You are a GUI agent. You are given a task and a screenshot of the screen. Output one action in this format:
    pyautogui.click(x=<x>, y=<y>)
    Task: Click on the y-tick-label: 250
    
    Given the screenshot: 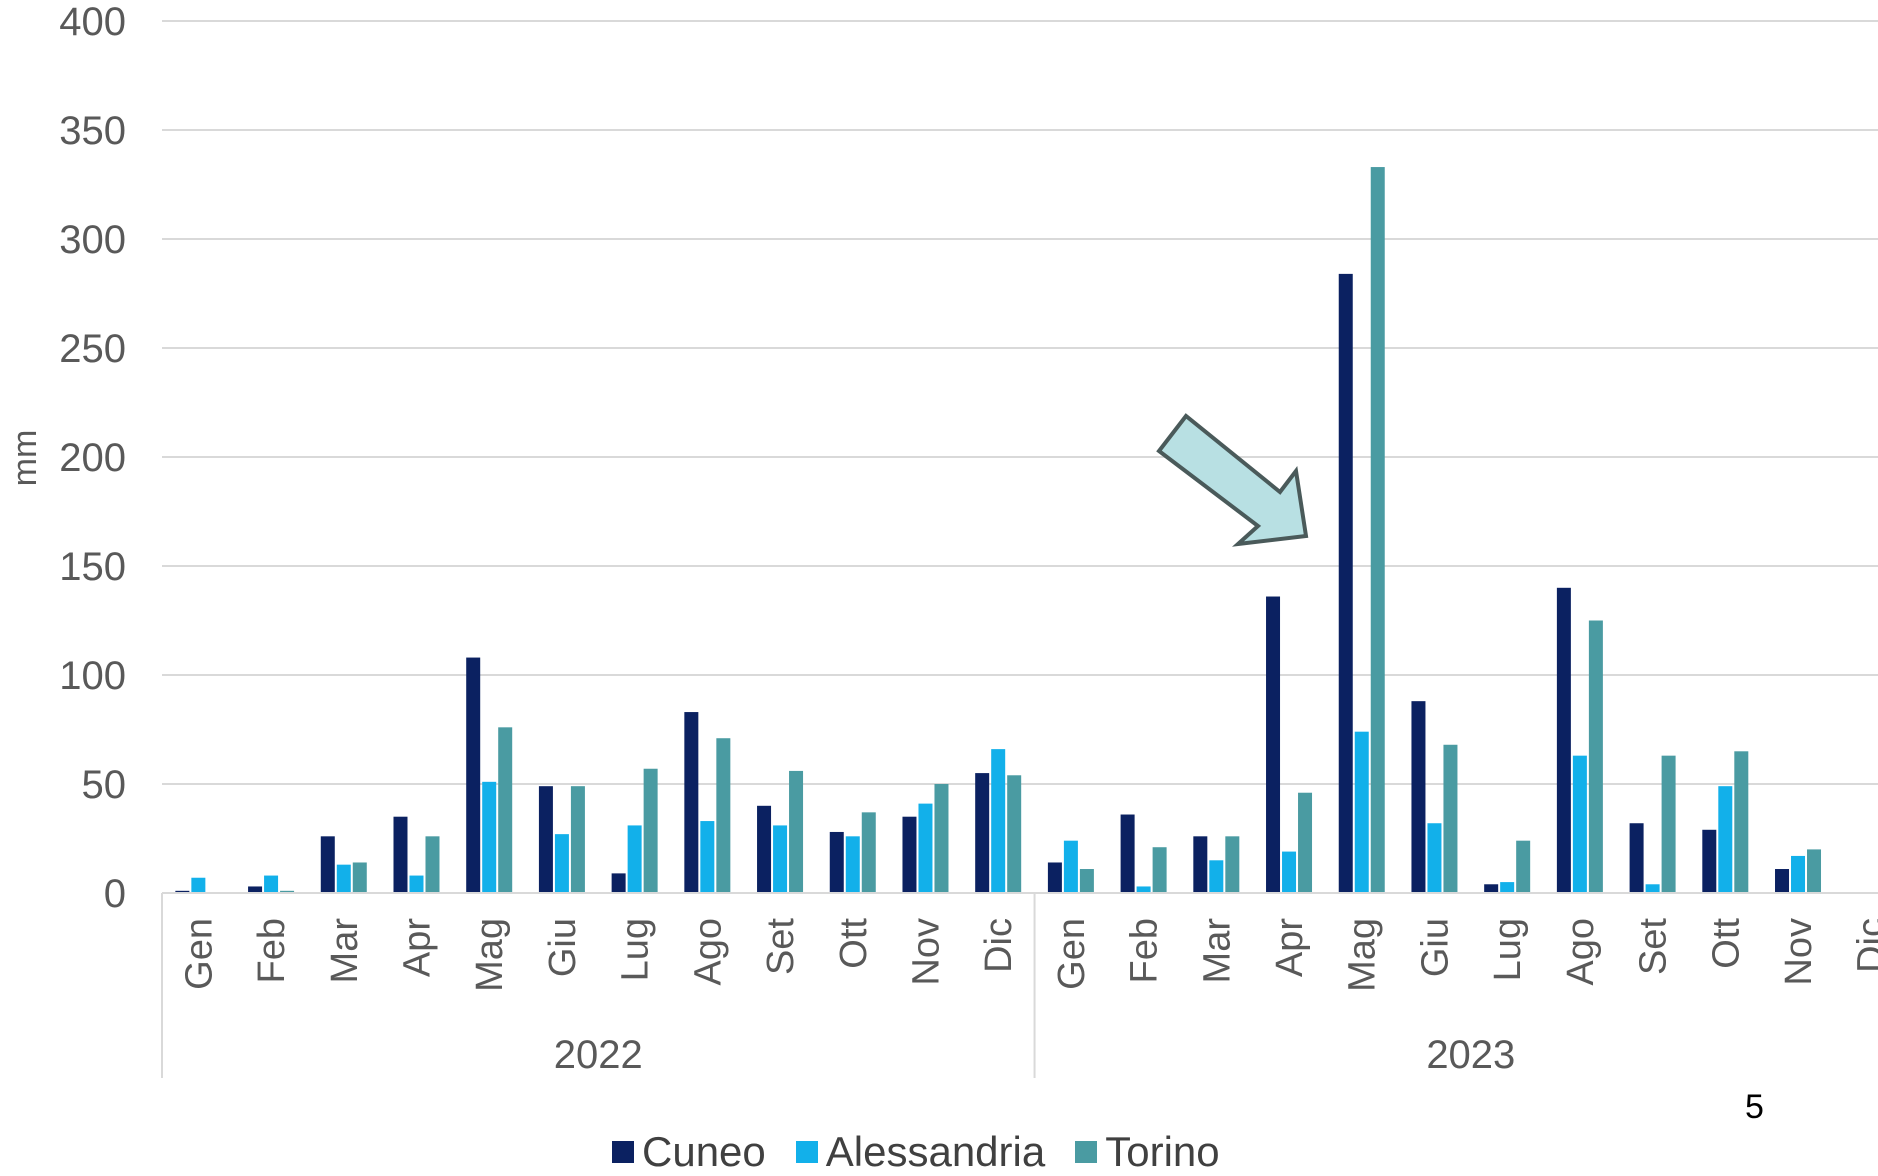 What is the action you would take?
    pyautogui.click(x=92, y=349)
    